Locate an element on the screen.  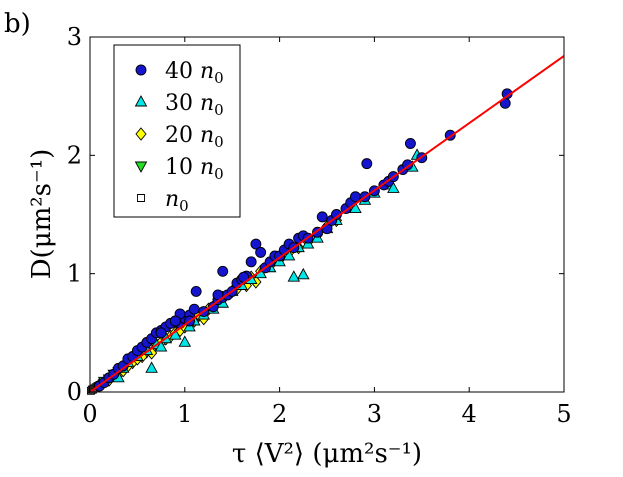
legend-box is located at coordinates (177, 131).